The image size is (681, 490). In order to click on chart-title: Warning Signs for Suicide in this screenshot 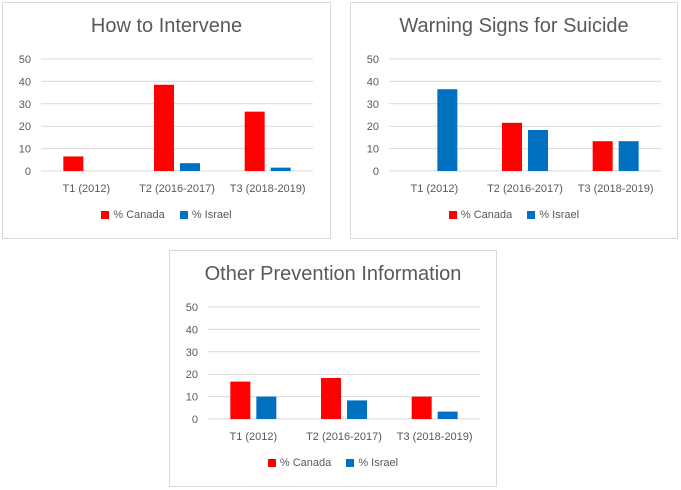, I will do `click(514, 26)`.